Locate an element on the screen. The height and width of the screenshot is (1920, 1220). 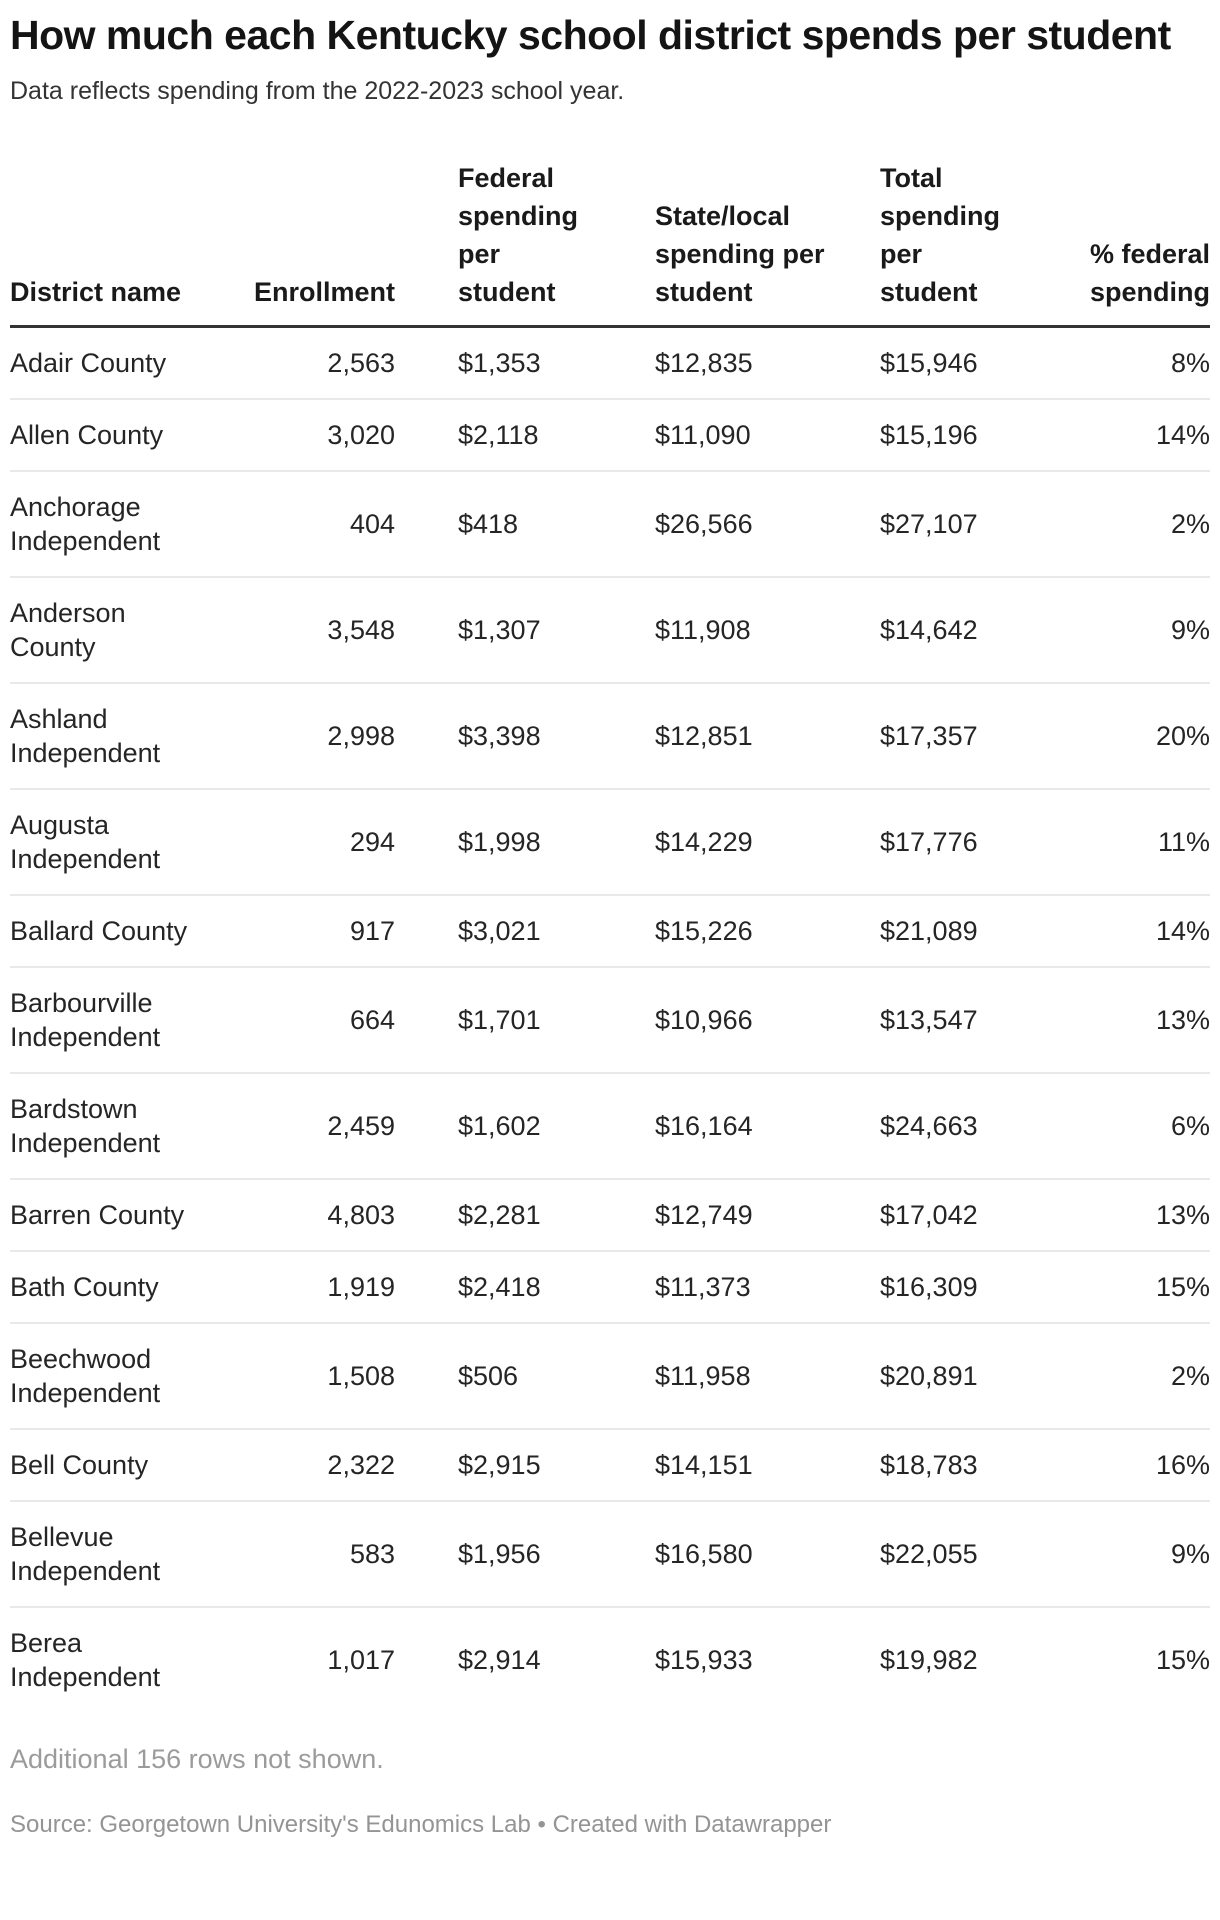
cell-value: 1,508 is located at coordinates (361, 1375).